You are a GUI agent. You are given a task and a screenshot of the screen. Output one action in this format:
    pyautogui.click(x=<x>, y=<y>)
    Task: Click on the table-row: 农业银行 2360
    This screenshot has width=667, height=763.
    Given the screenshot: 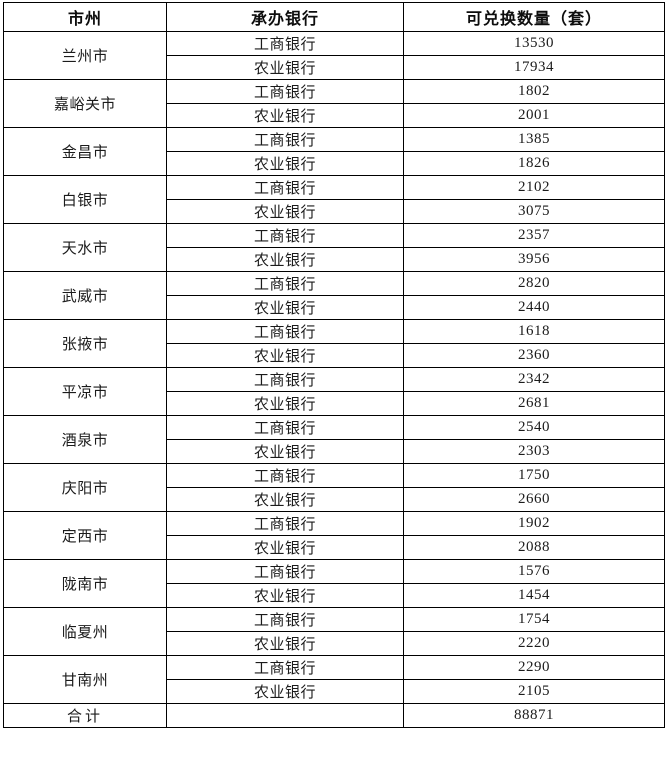 What is the action you would take?
    pyautogui.click(x=334, y=355)
    